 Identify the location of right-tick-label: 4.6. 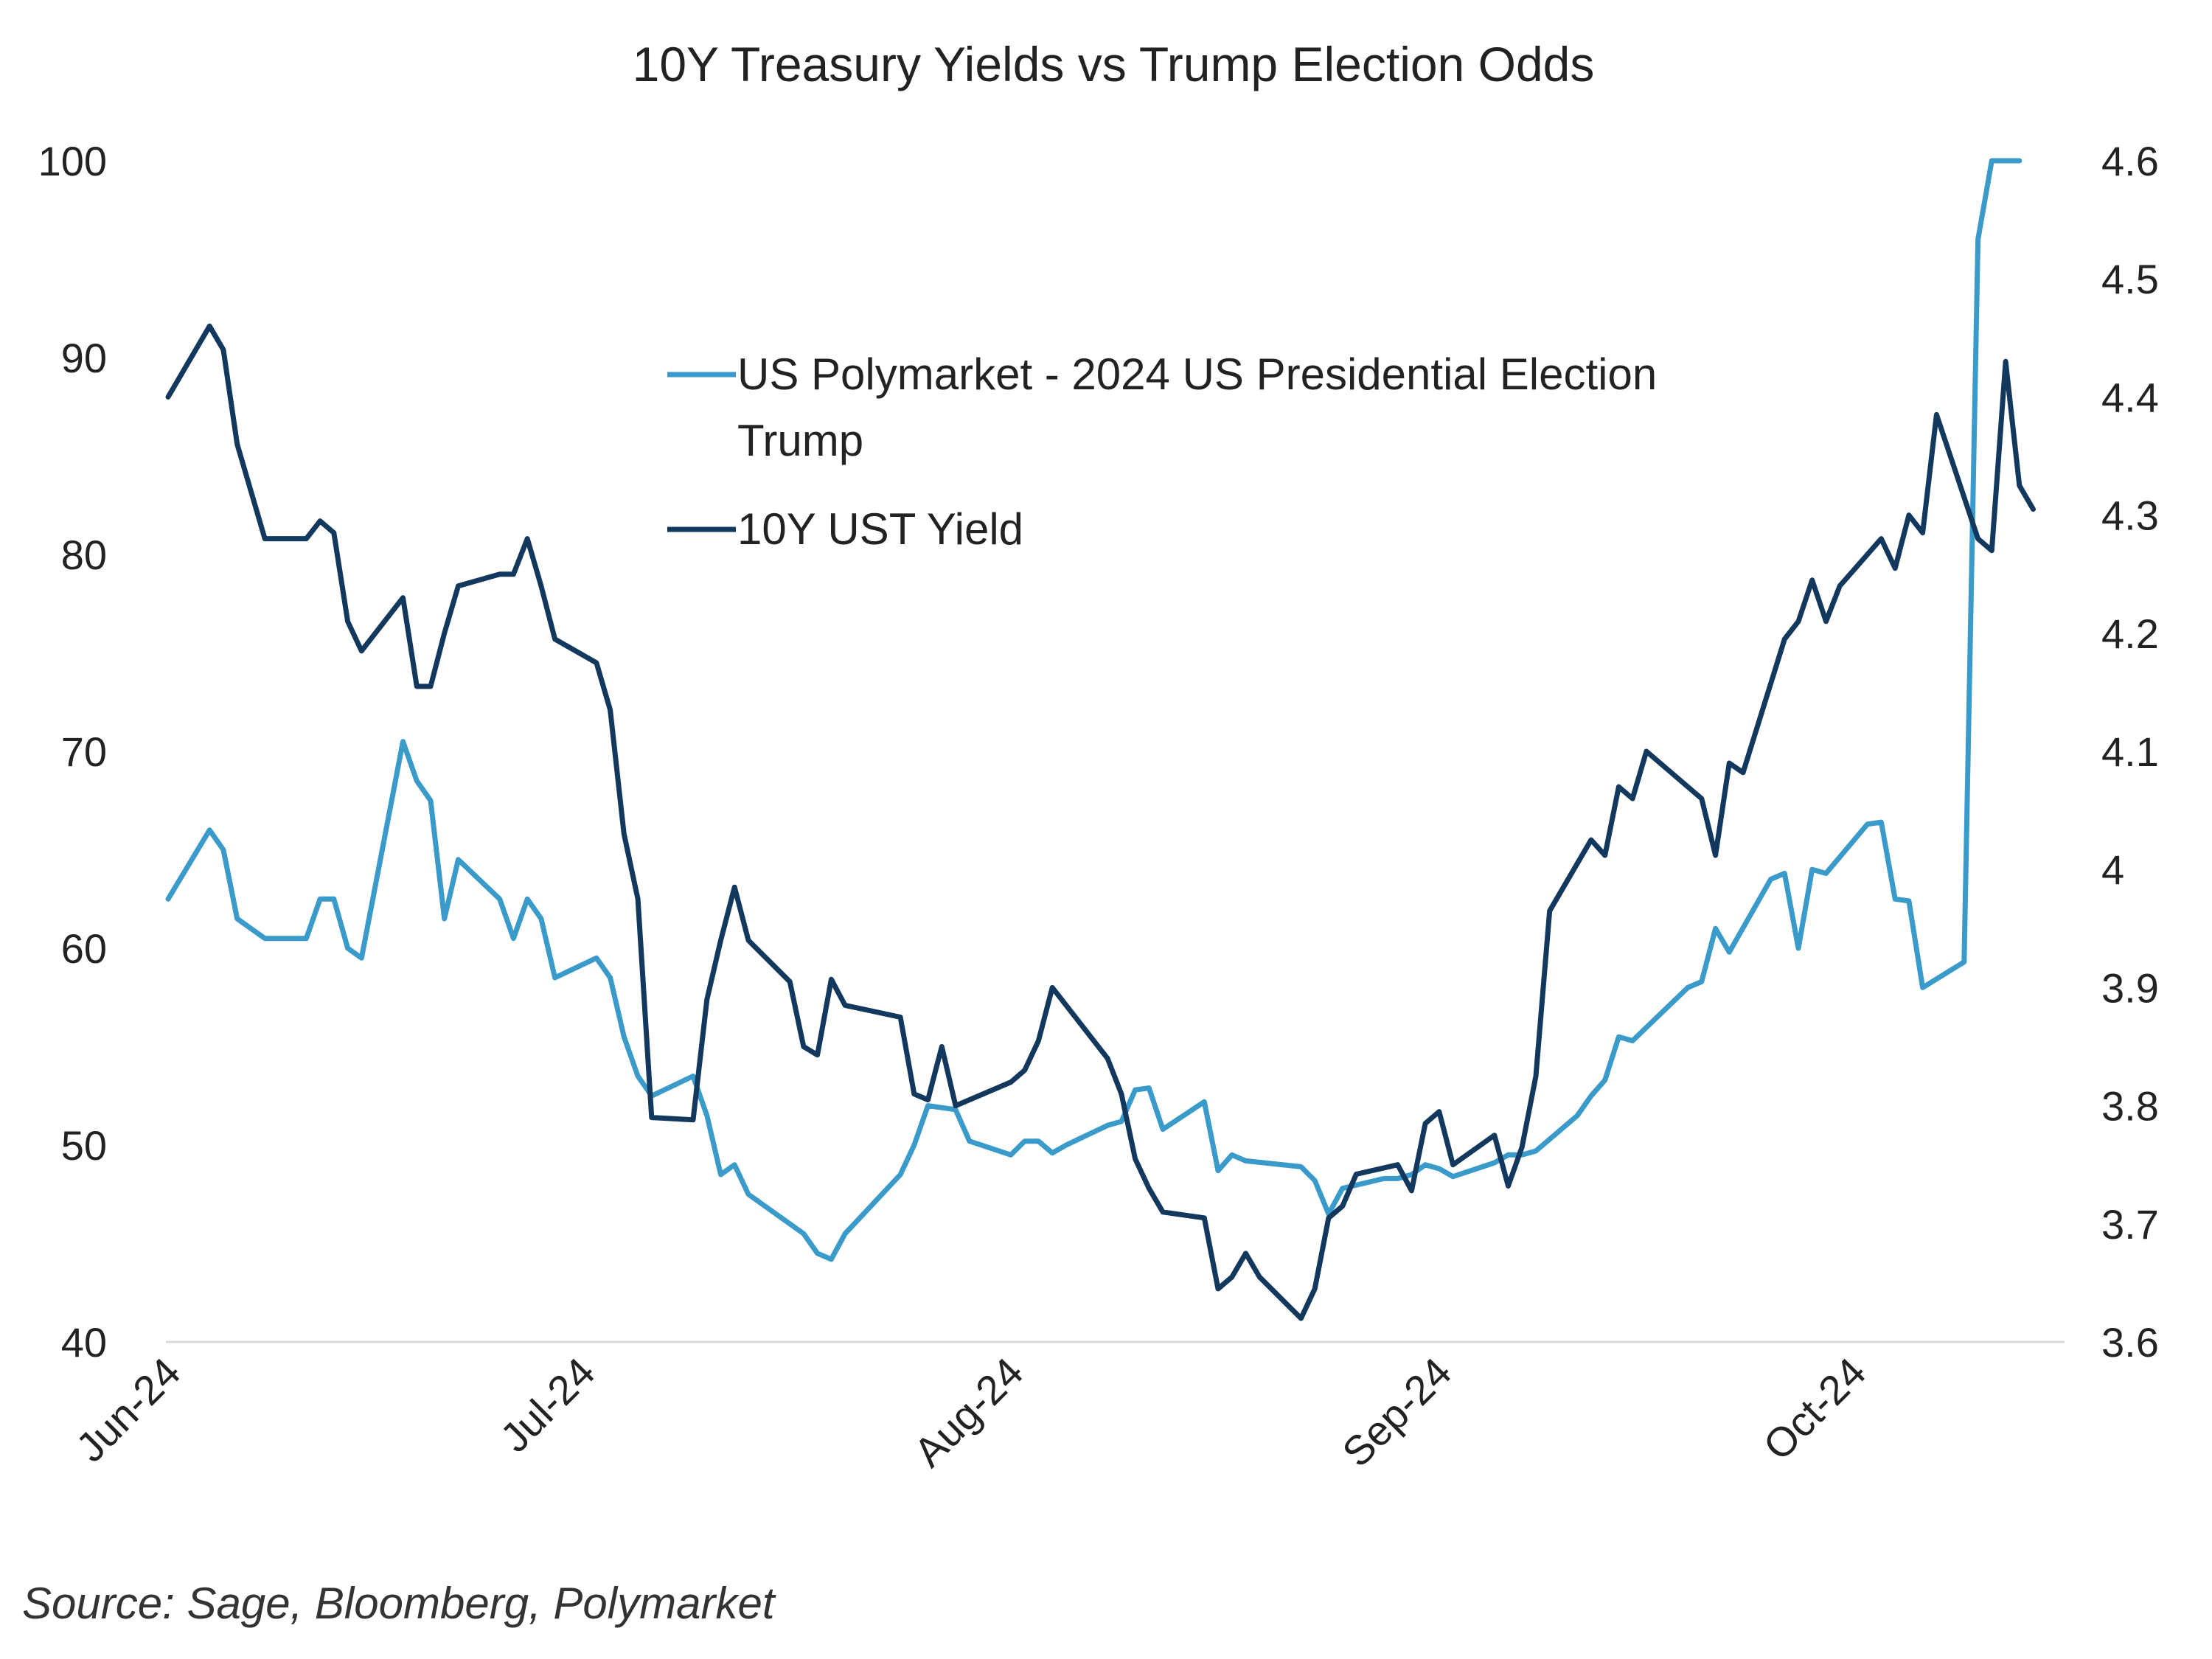
(2130, 161).